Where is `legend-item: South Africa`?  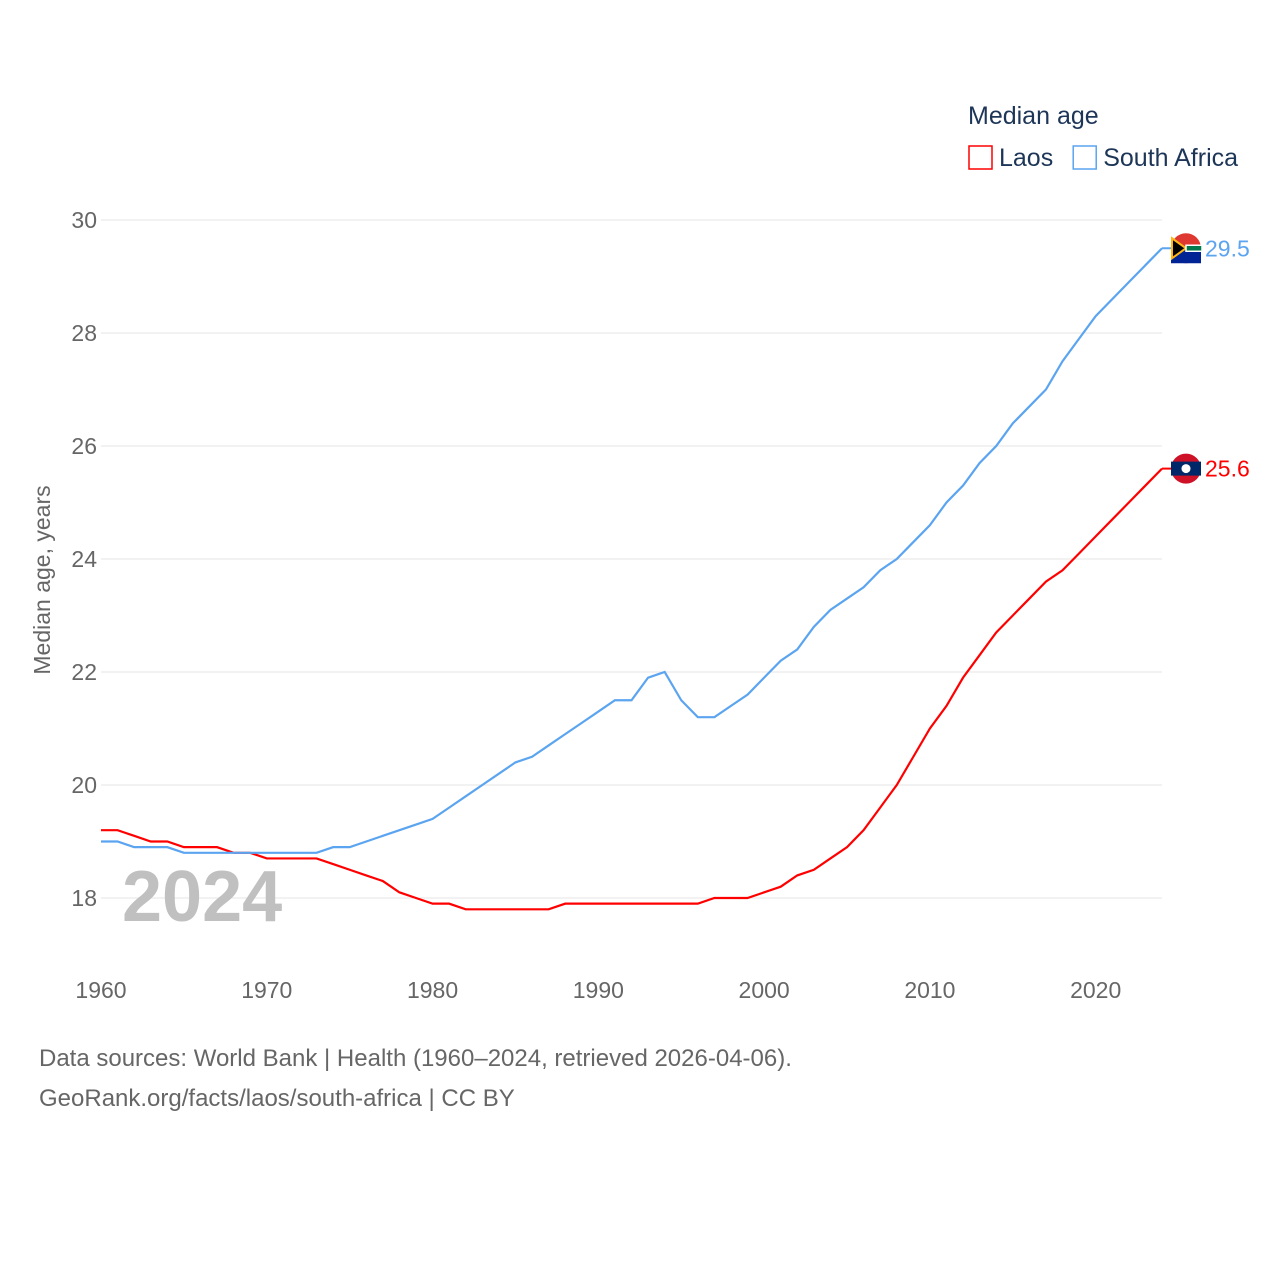
legend-item: South Africa is located at coordinates (1170, 158).